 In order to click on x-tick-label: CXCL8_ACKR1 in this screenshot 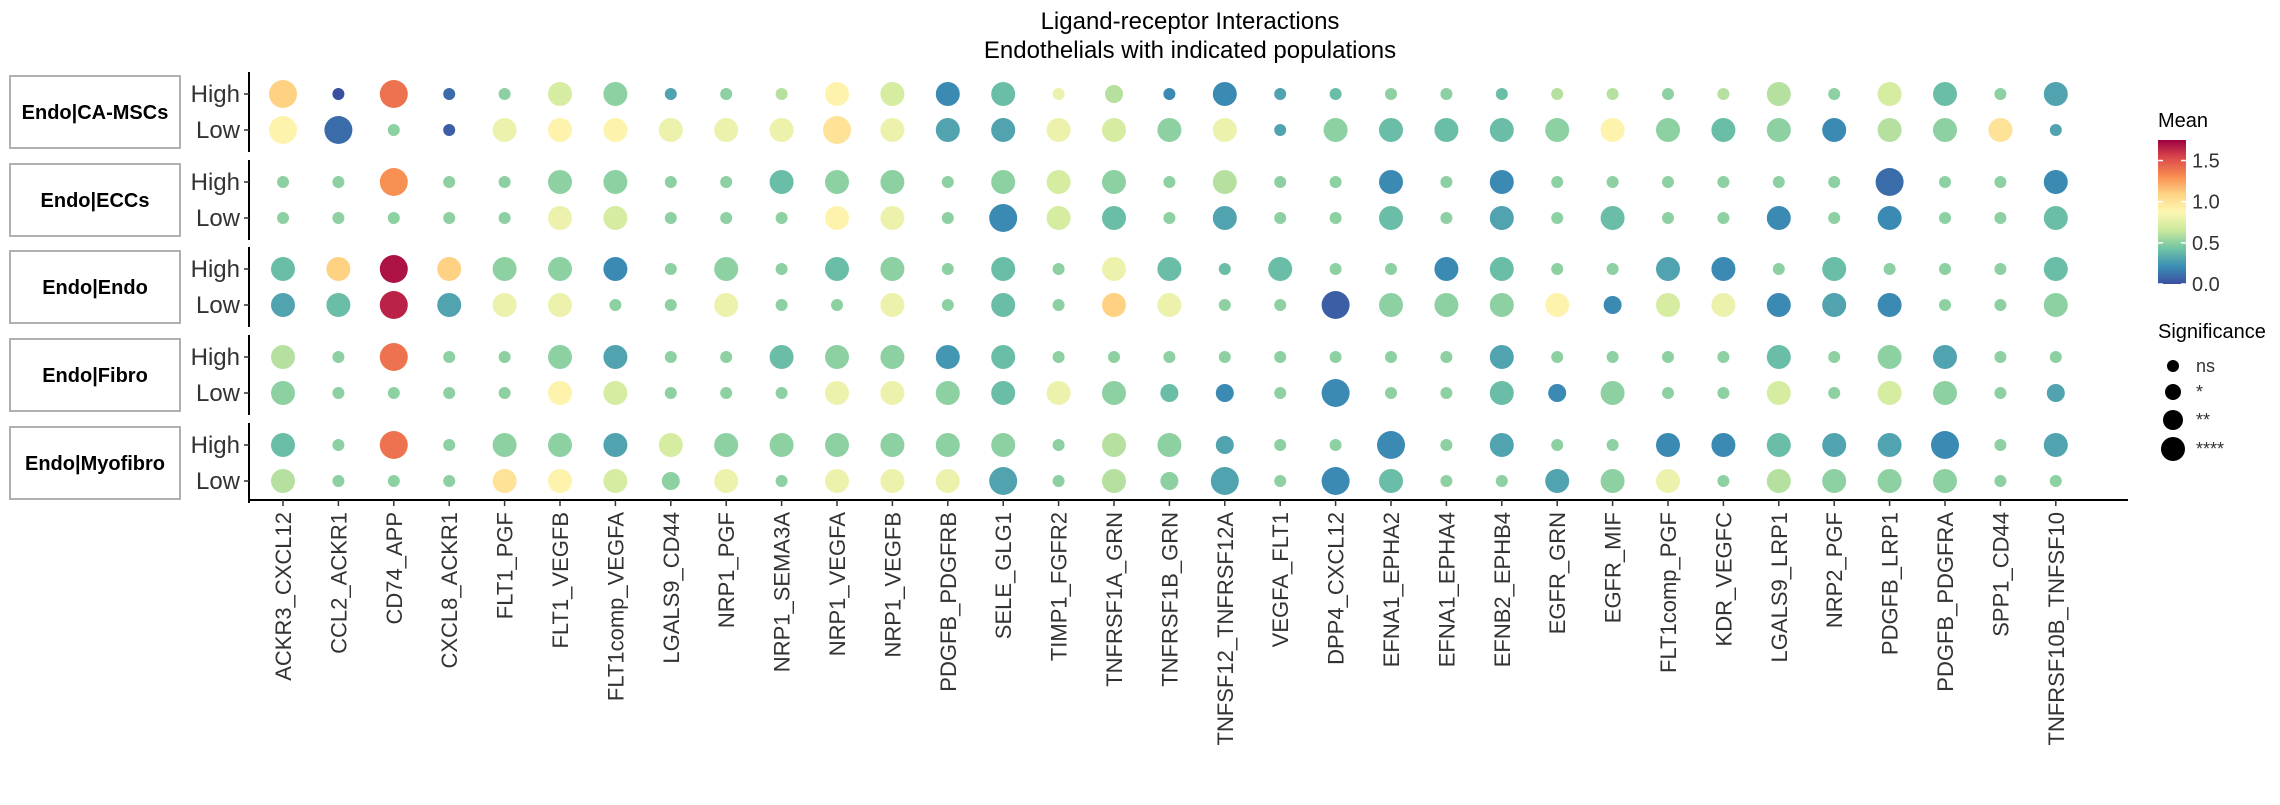, I will do `click(449, 590)`.